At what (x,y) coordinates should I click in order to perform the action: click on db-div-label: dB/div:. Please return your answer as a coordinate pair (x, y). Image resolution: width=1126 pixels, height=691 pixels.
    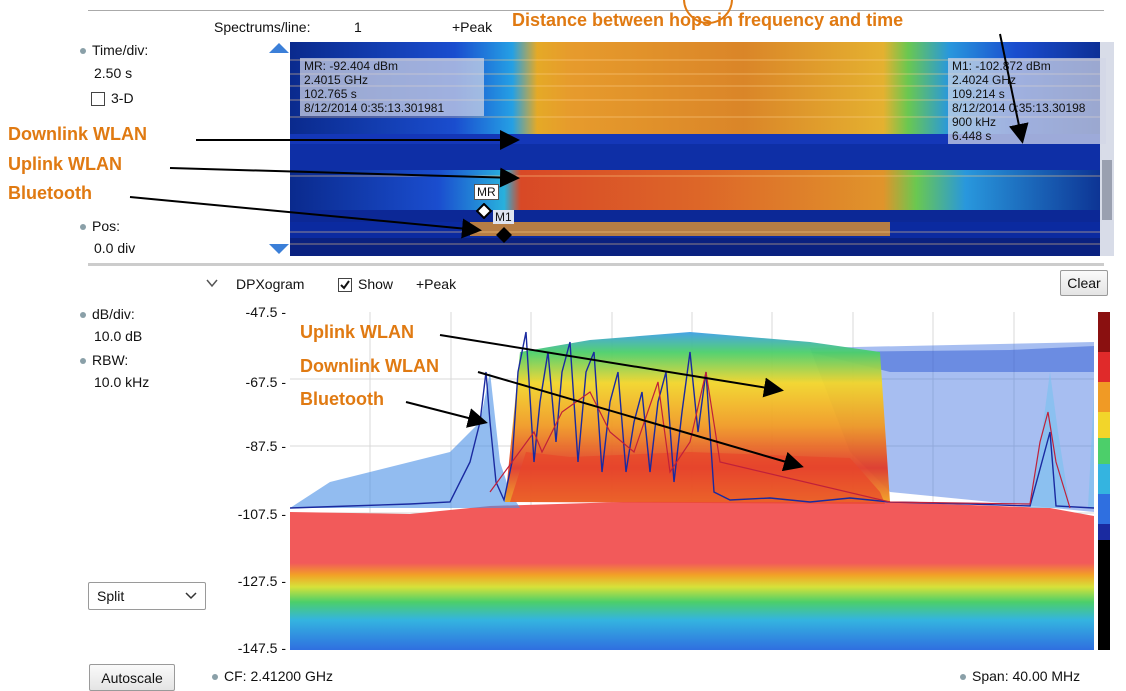
    Looking at the image, I should click on (113, 314).